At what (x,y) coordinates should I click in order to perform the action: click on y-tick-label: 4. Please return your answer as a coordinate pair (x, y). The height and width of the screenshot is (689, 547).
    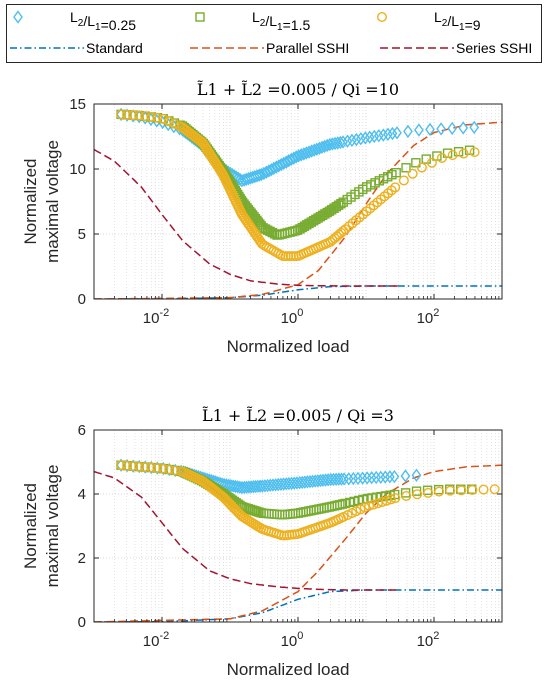
    Looking at the image, I should click on (82, 494).